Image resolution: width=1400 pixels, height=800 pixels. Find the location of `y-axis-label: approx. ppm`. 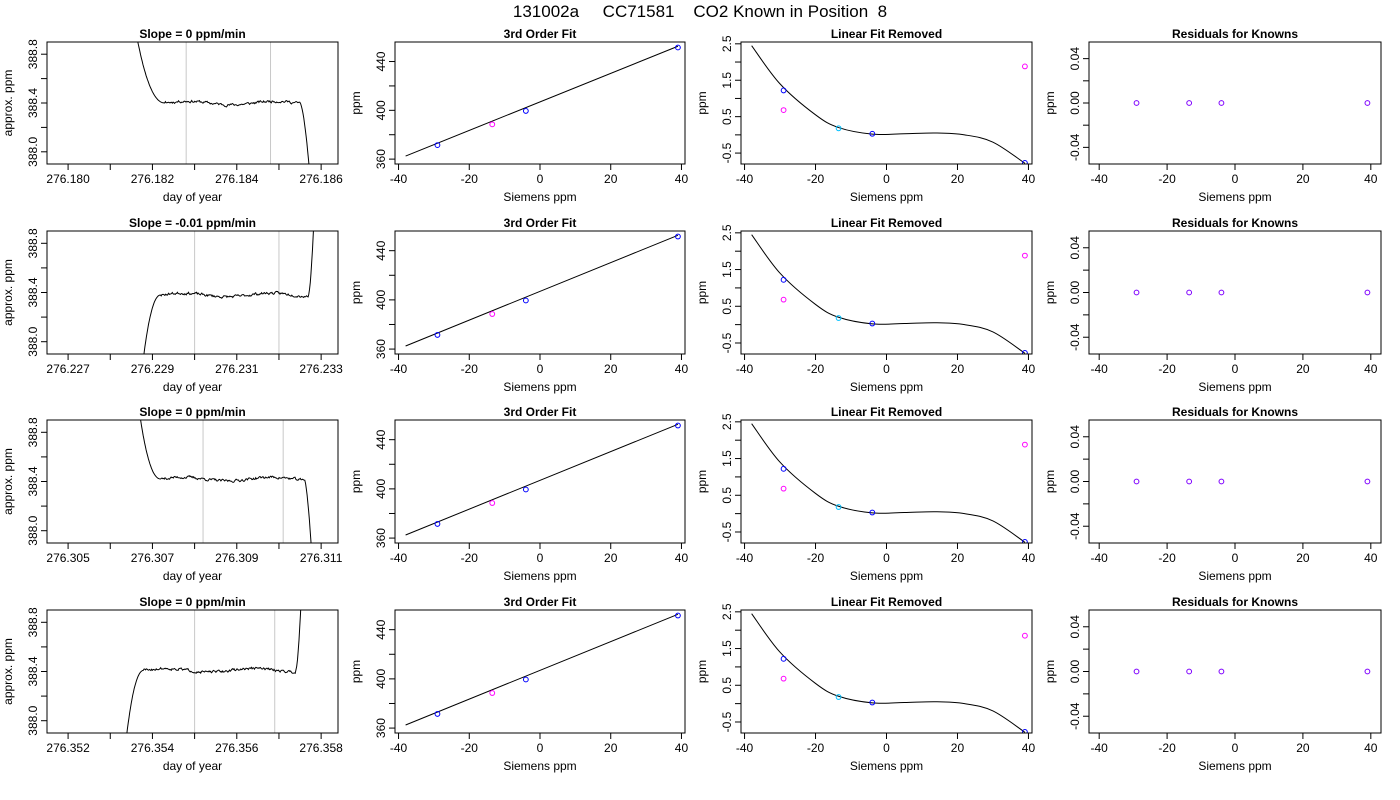

y-axis-label: approx. ppm is located at coordinates (8, 103).